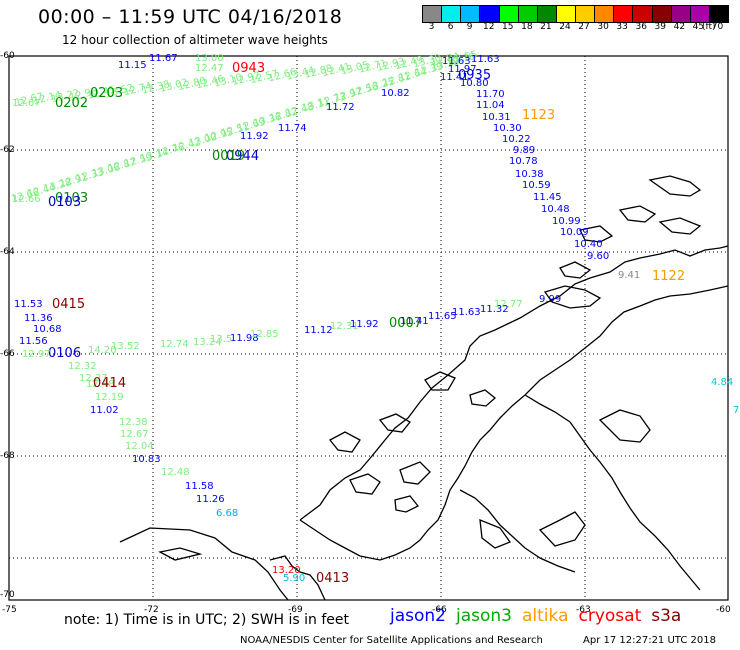 The height and width of the screenshot is (650, 740). I want to click on wave-height-label: 10.59, so click(536, 185).